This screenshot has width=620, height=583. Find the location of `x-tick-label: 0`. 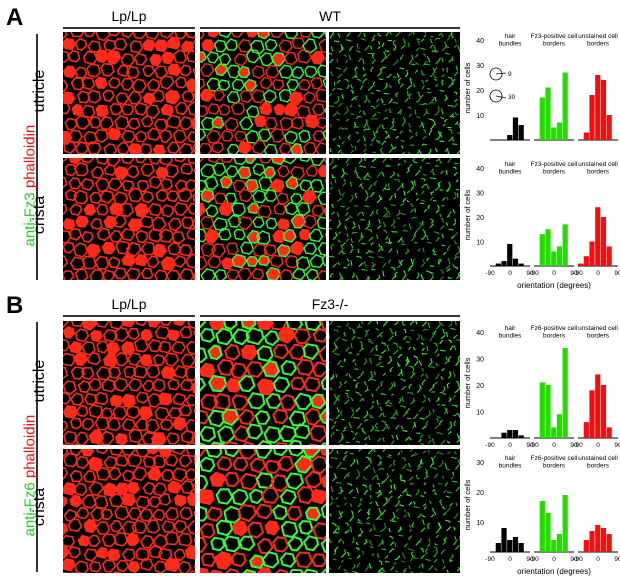

x-tick-label: 0 is located at coordinates (510, 445).